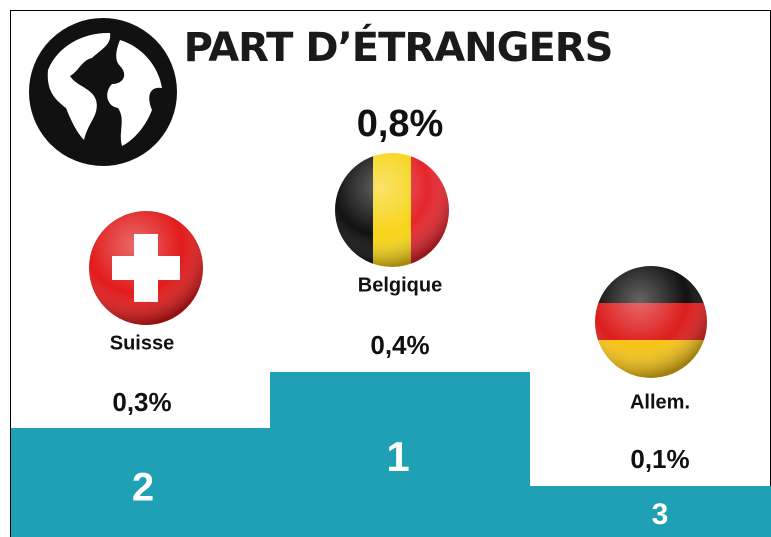  What do you see at coordinates (399, 345) in the screenshot?
I see `country-value: 0,4%` at bounding box center [399, 345].